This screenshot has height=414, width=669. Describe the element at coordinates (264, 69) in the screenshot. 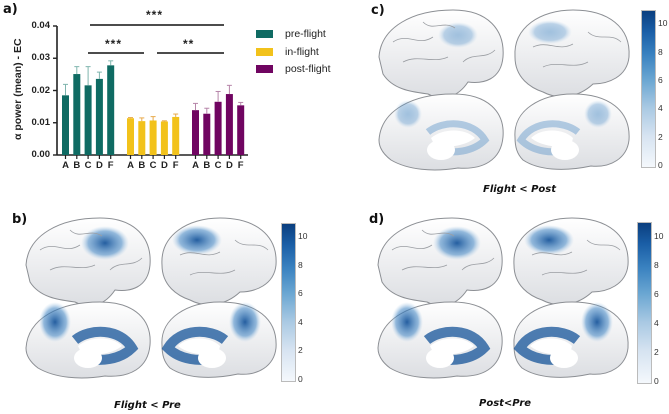

I see `legend-swatch-post-flight` at that location.